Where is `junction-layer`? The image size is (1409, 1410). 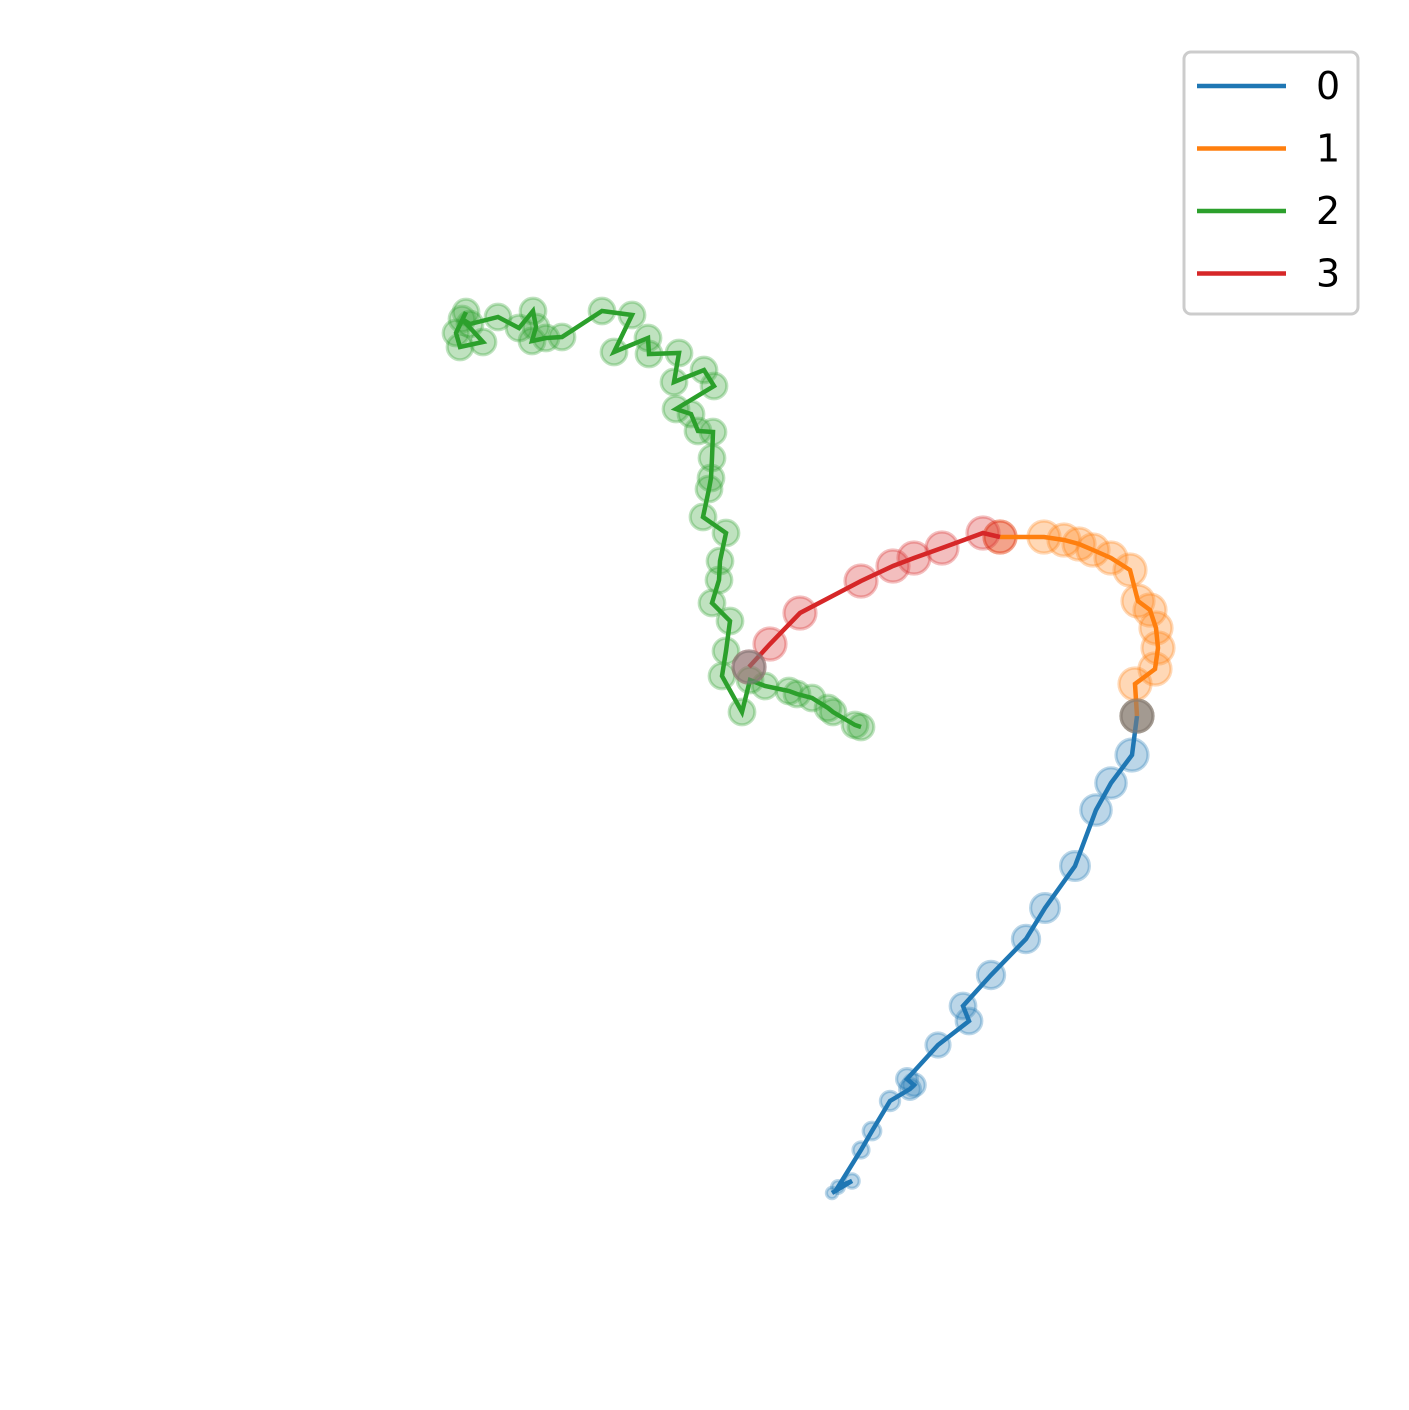 junction-layer is located at coordinates (943, 691).